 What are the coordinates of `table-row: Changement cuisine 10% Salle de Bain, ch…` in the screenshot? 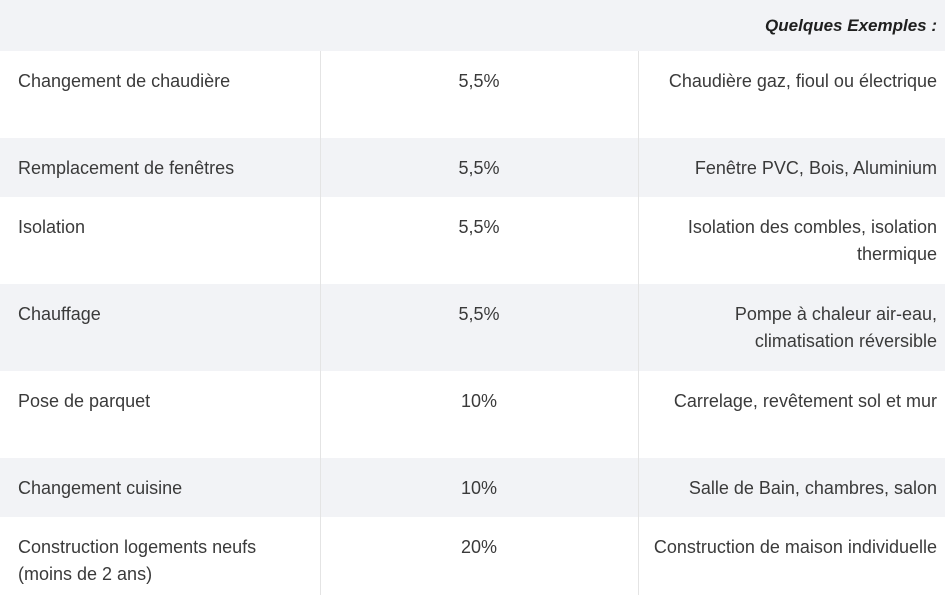 It's located at (472, 487).